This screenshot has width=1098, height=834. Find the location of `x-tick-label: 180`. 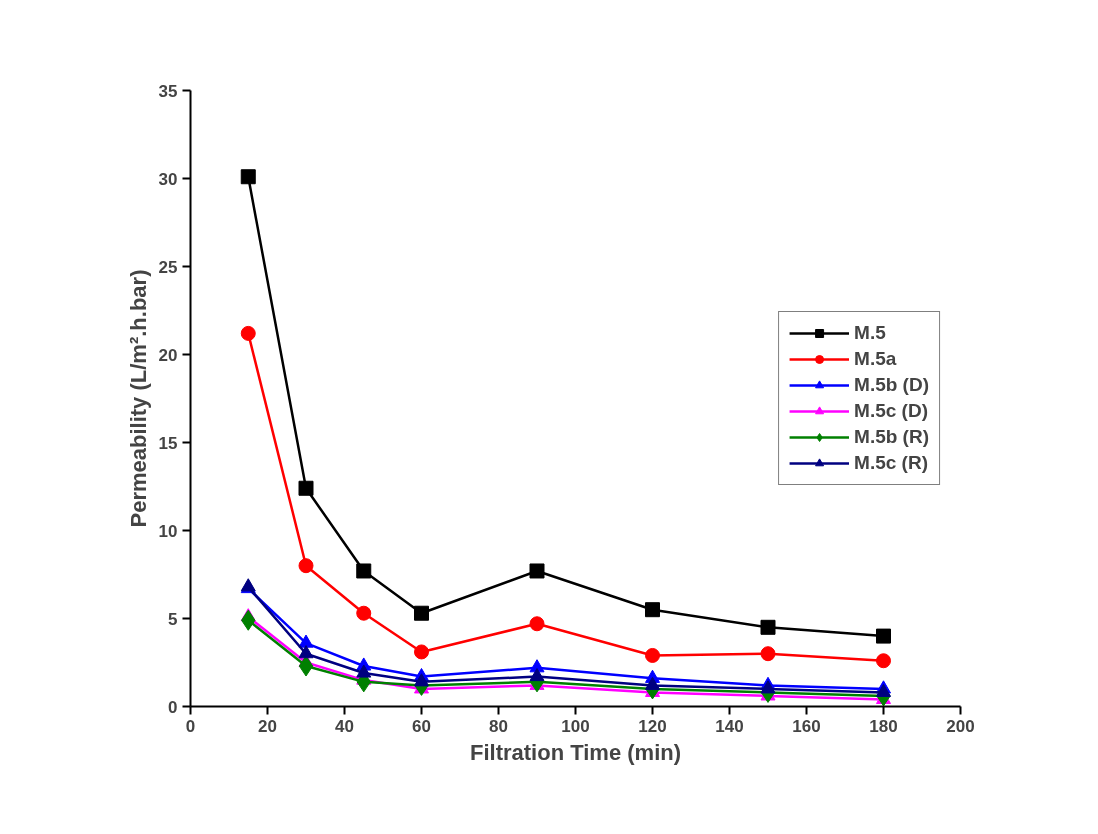

x-tick-label: 180 is located at coordinates (883, 726).